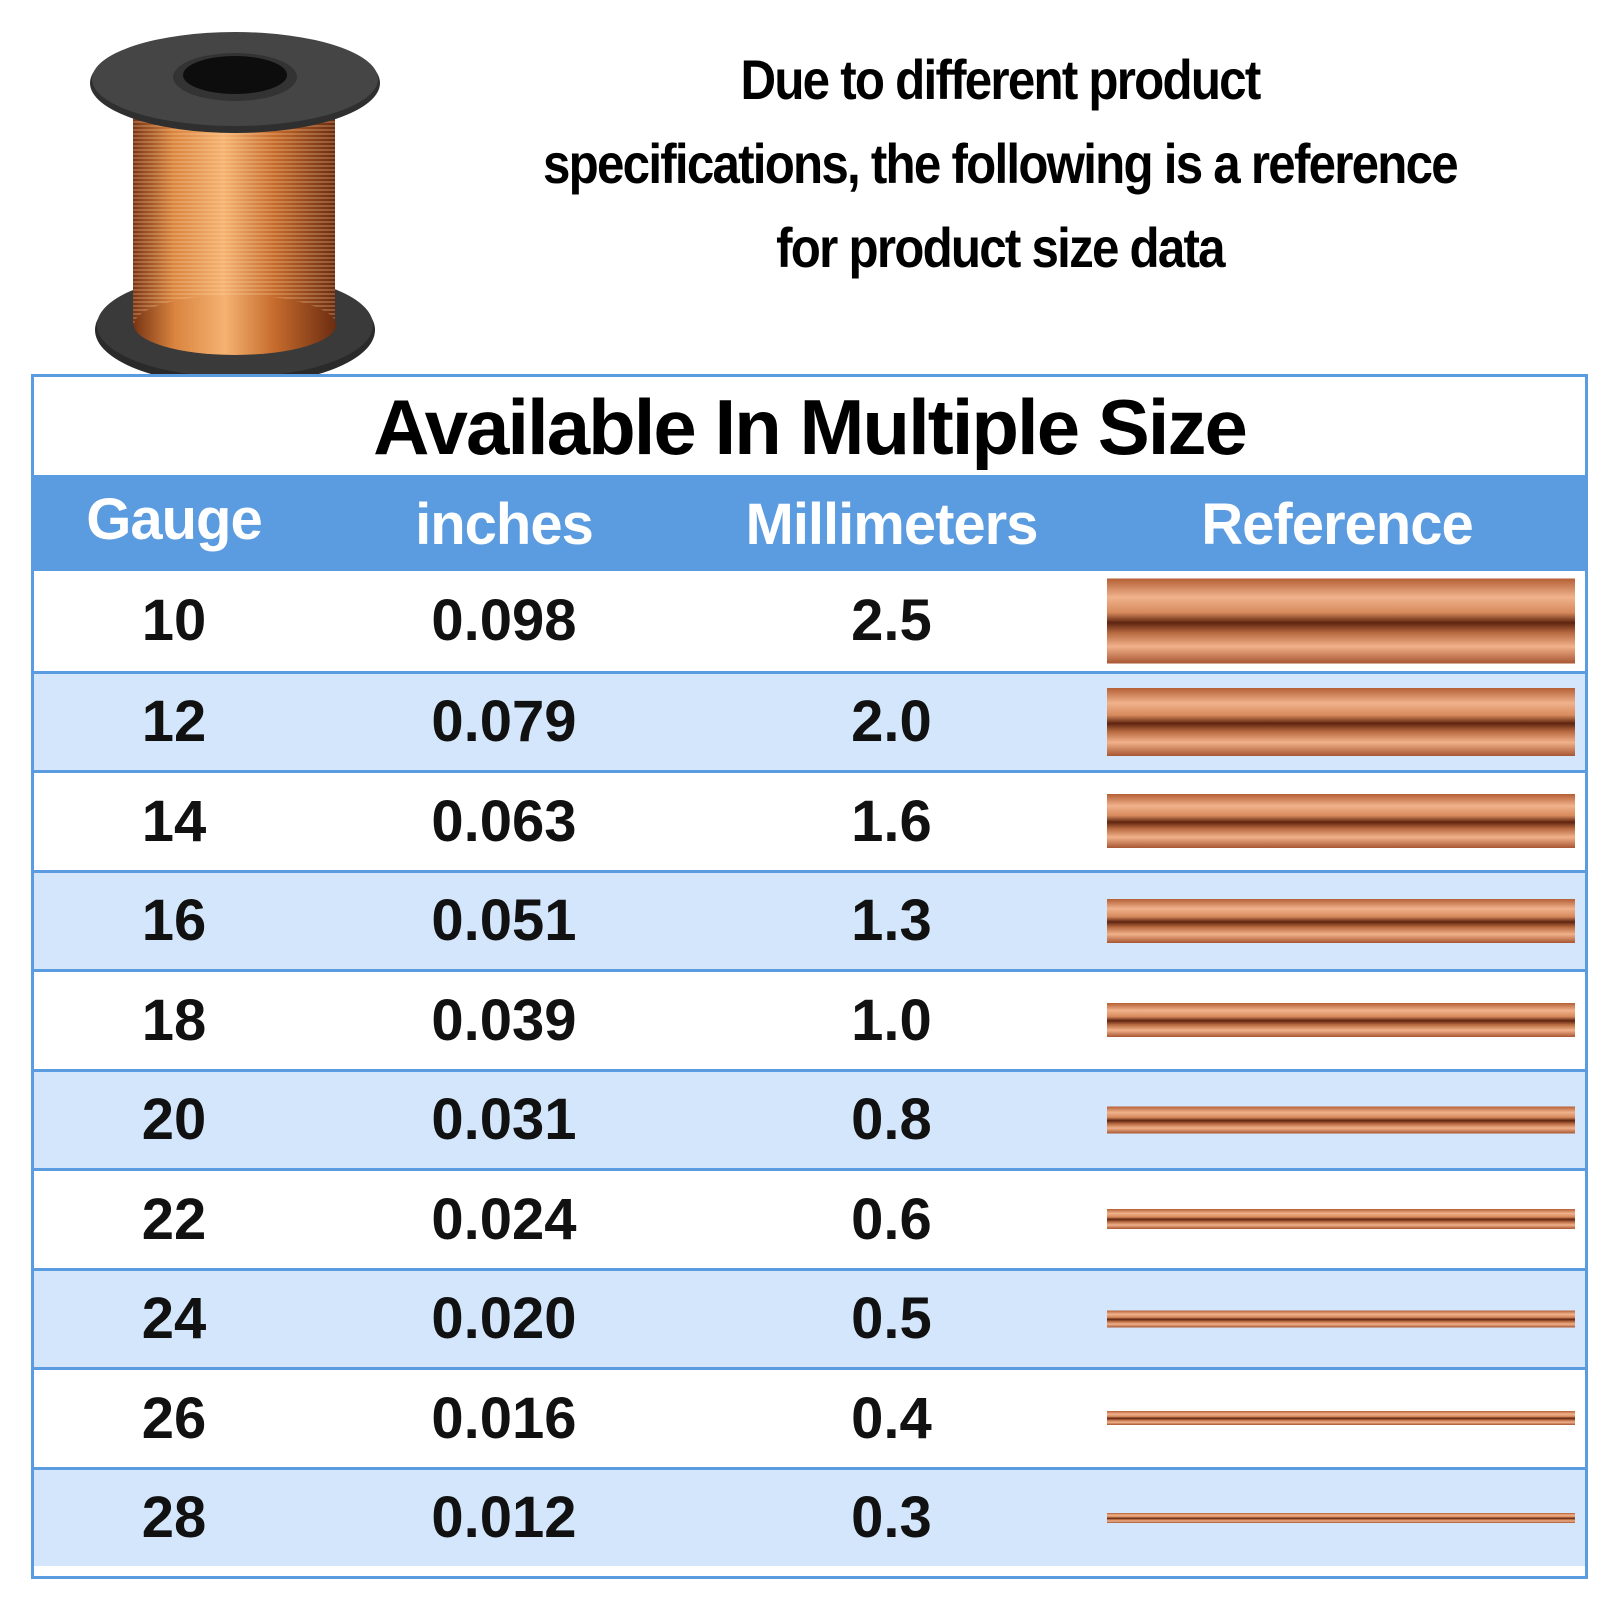 This screenshot has width=1600, height=1600. I want to click on cell-gauge: 26, so click(174, 1418).